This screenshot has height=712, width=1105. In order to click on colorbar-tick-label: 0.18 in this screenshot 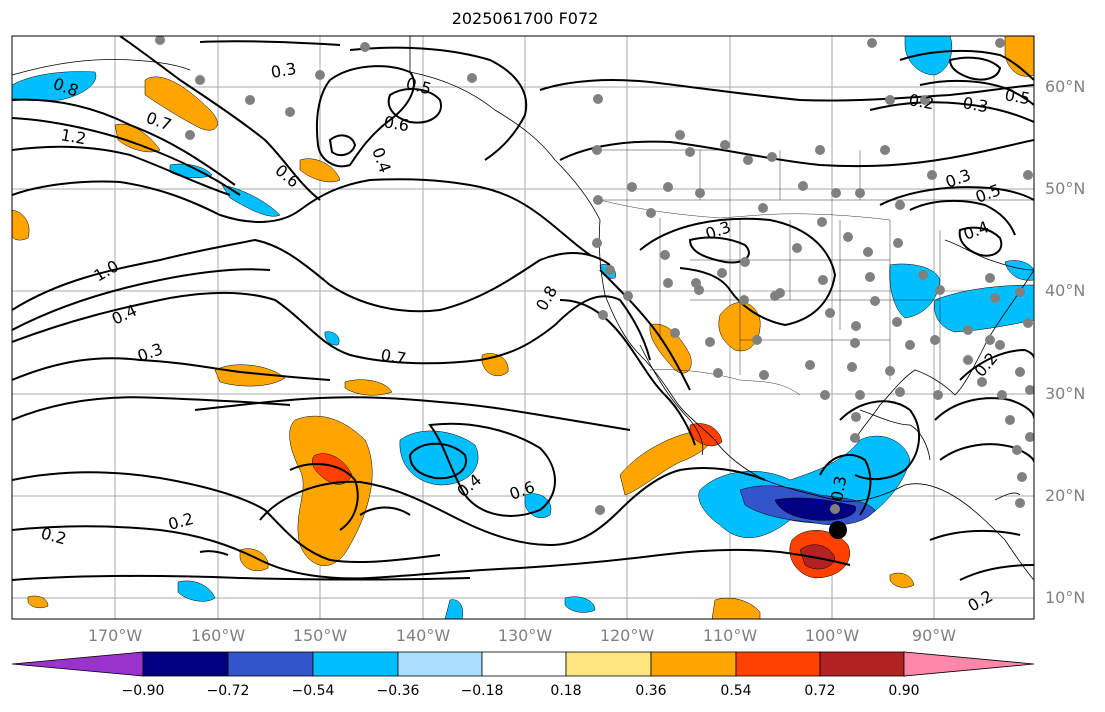, I will do `click(566, 691)`.